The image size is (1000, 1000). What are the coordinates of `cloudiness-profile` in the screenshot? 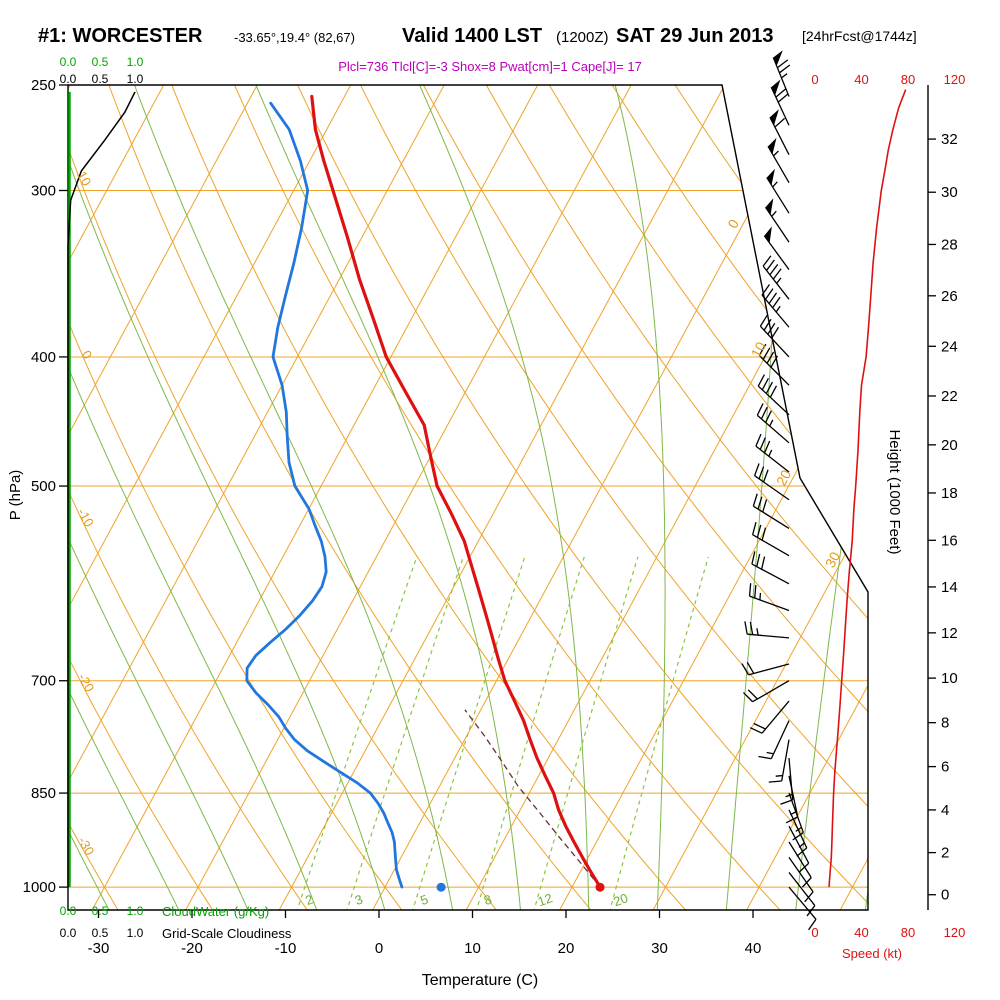 It's located at (101, 489).